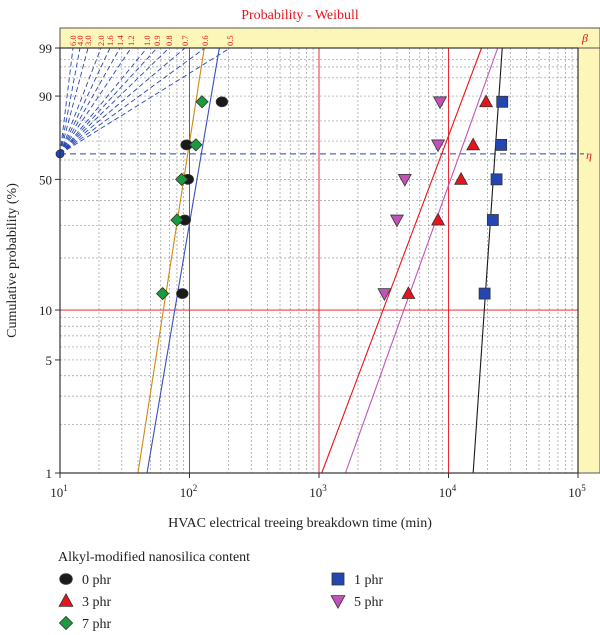 Image resolution: width=600 pixels, height=635 pixels. What do you see at coordinates (369, 580) in the screenshot?
I see `legend-label: 1 phr` at bounding box center [369, 580].